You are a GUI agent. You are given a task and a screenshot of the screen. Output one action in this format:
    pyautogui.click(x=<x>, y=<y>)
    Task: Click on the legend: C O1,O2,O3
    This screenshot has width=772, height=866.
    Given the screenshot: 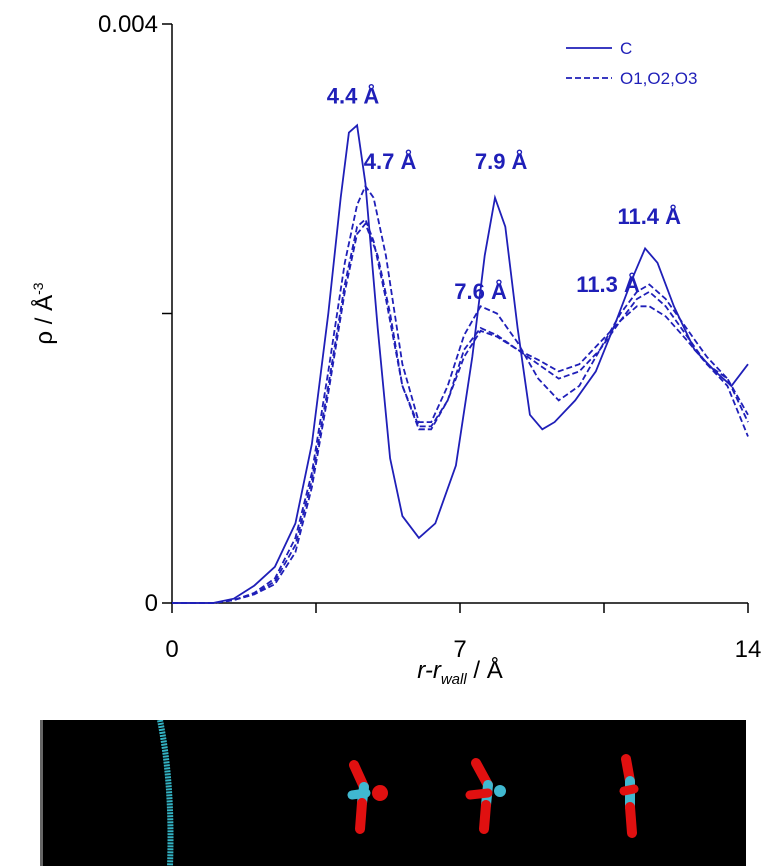 What is the action you would take?
    pyautogui.click(x=631, y=63)
    